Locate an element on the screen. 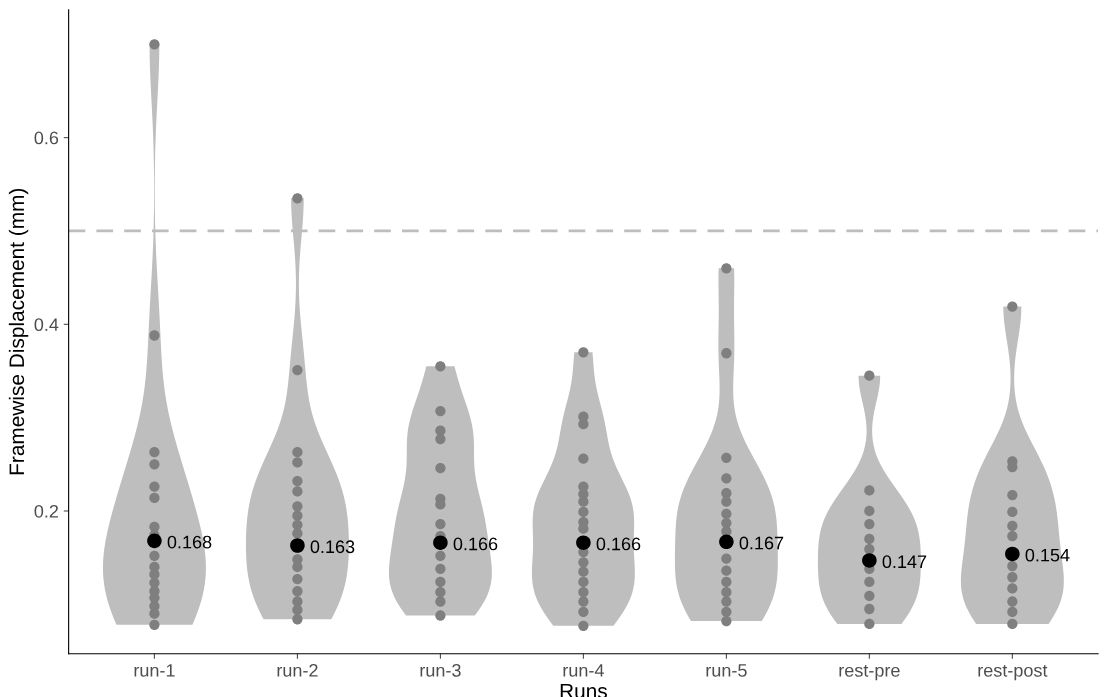  y-tick-label: 0.4 is located at coordinates (46, 325).